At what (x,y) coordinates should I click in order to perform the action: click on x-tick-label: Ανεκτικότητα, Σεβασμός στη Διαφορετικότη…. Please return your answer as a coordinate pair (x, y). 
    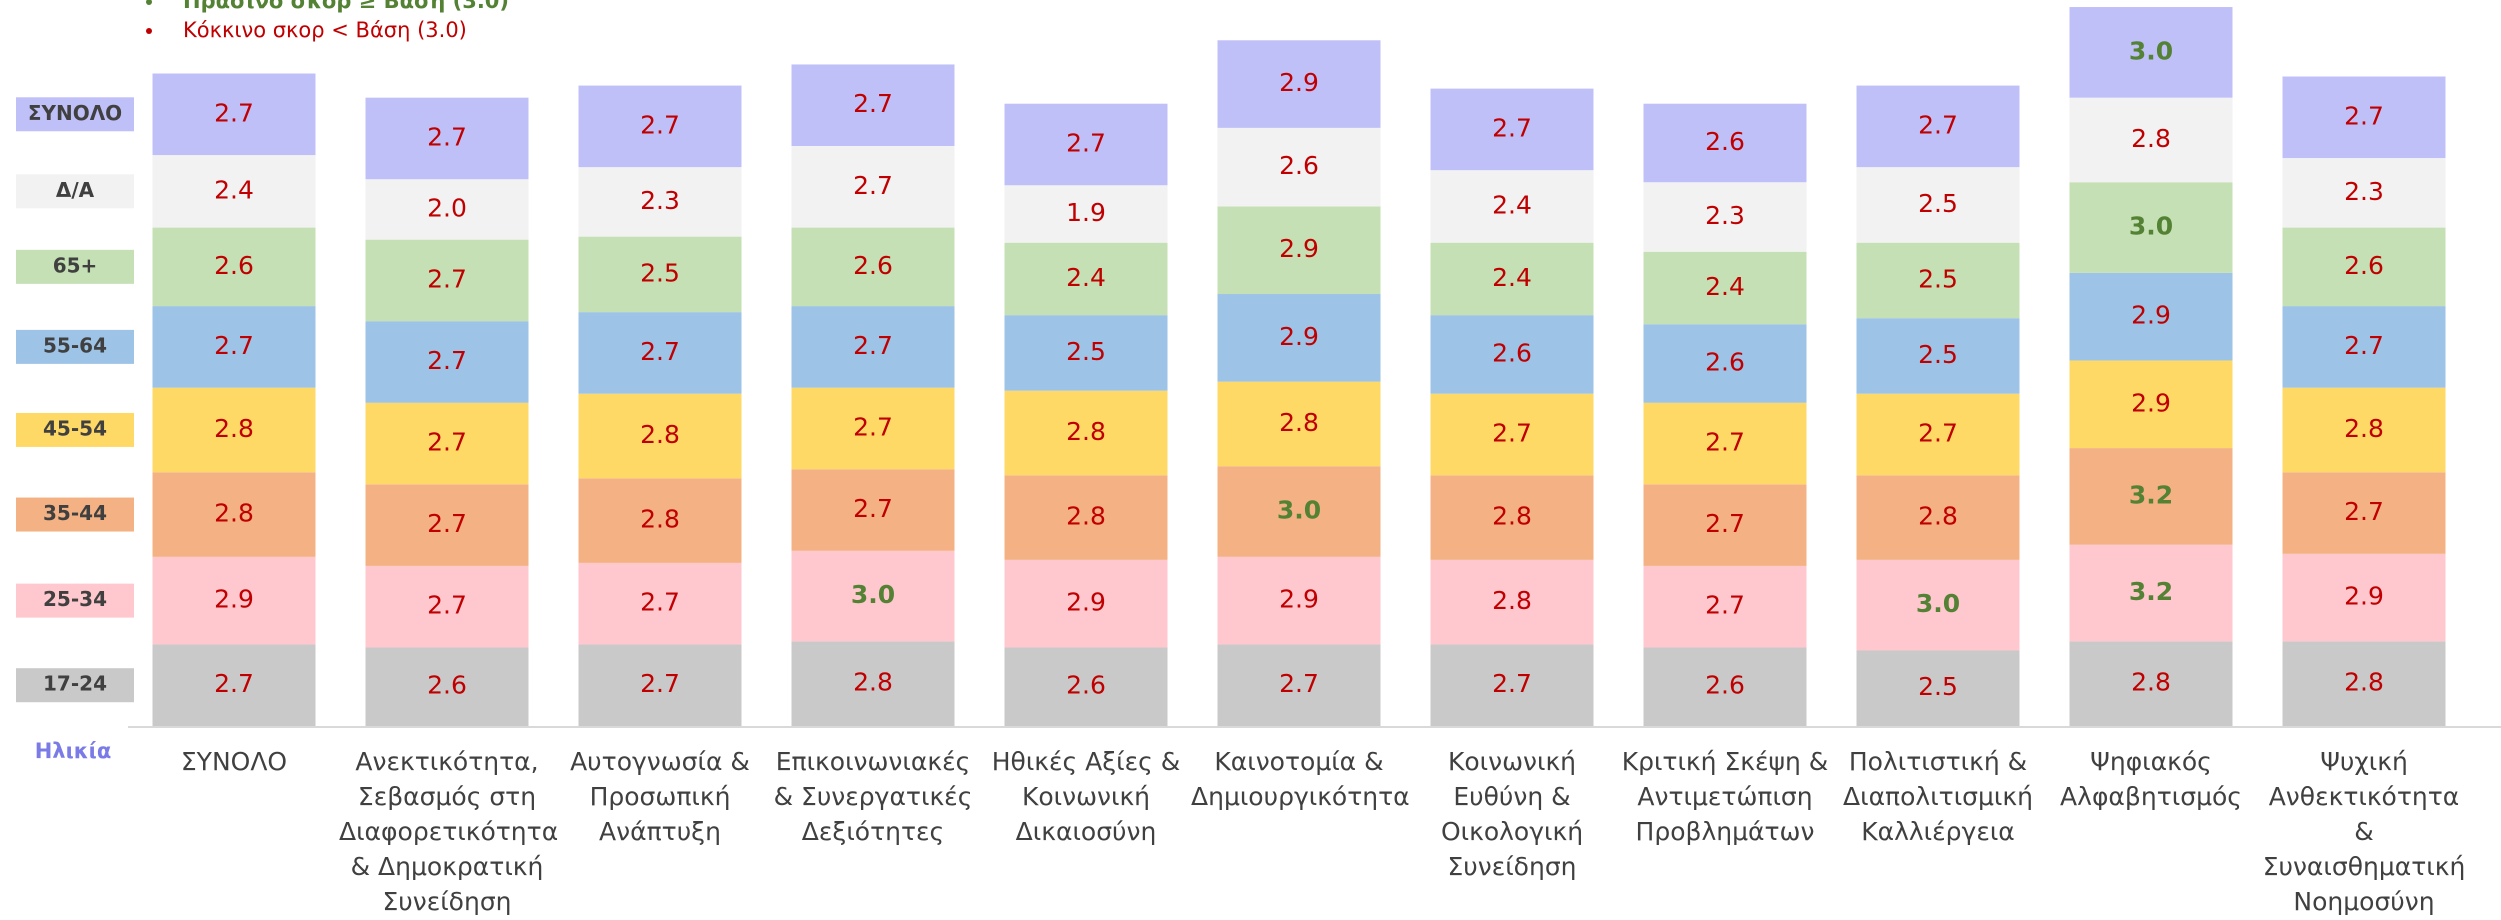
    Looking at the image, I should click on (449, 831).